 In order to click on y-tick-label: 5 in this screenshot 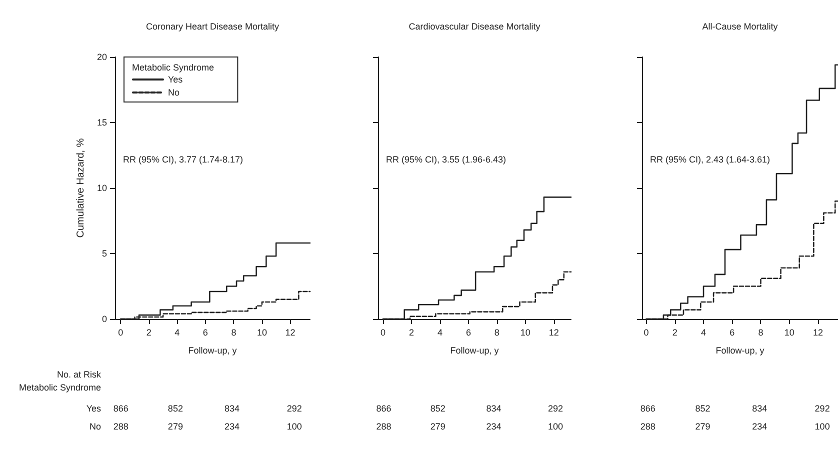, I will do `click(104, 253)`.